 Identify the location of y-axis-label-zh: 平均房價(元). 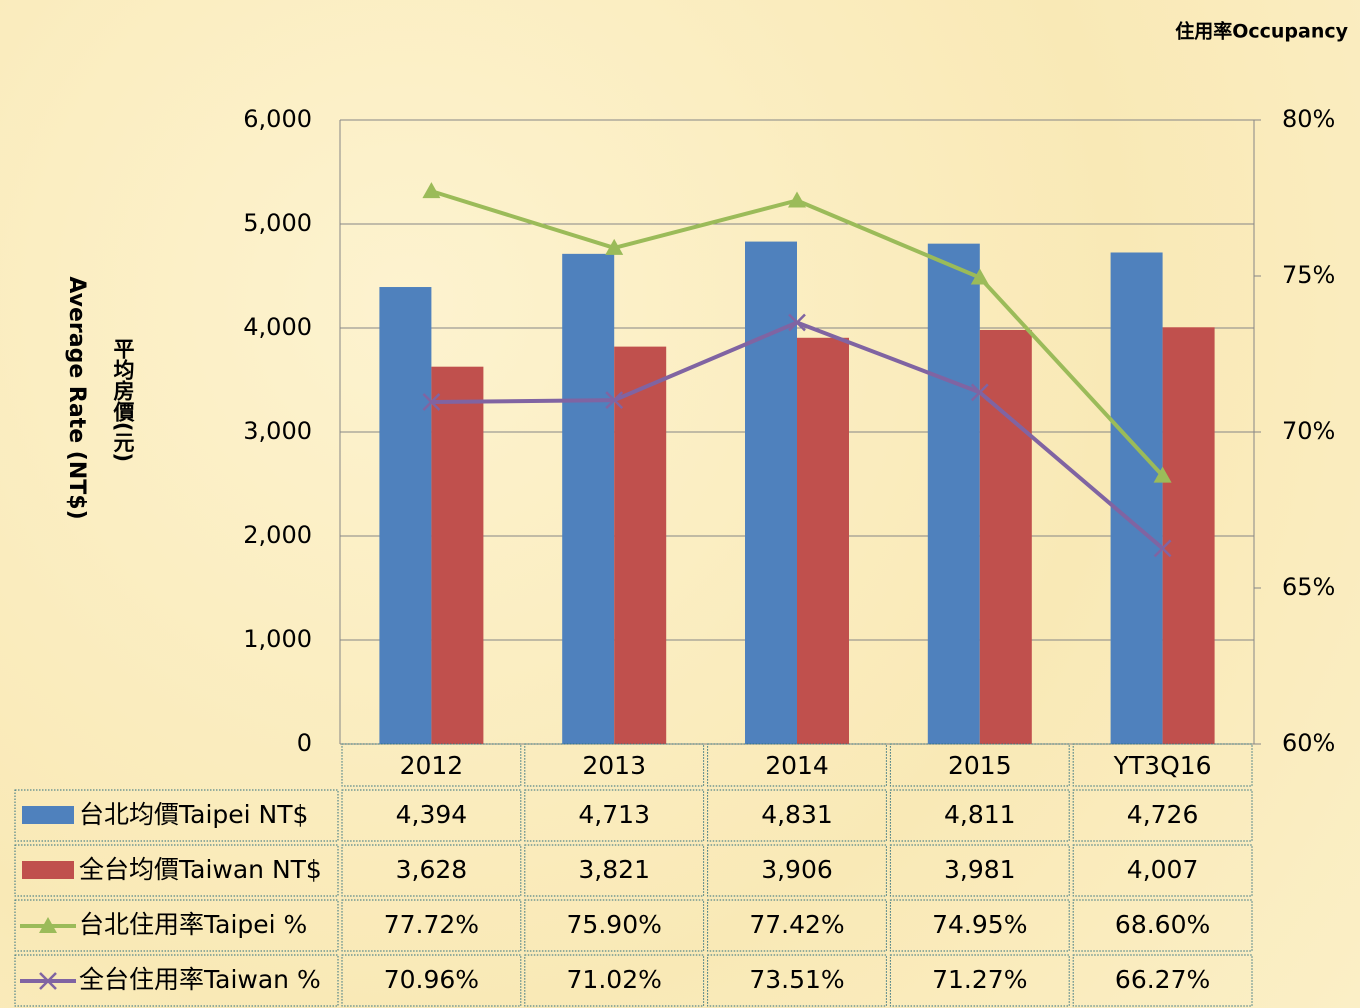
(123, 400).